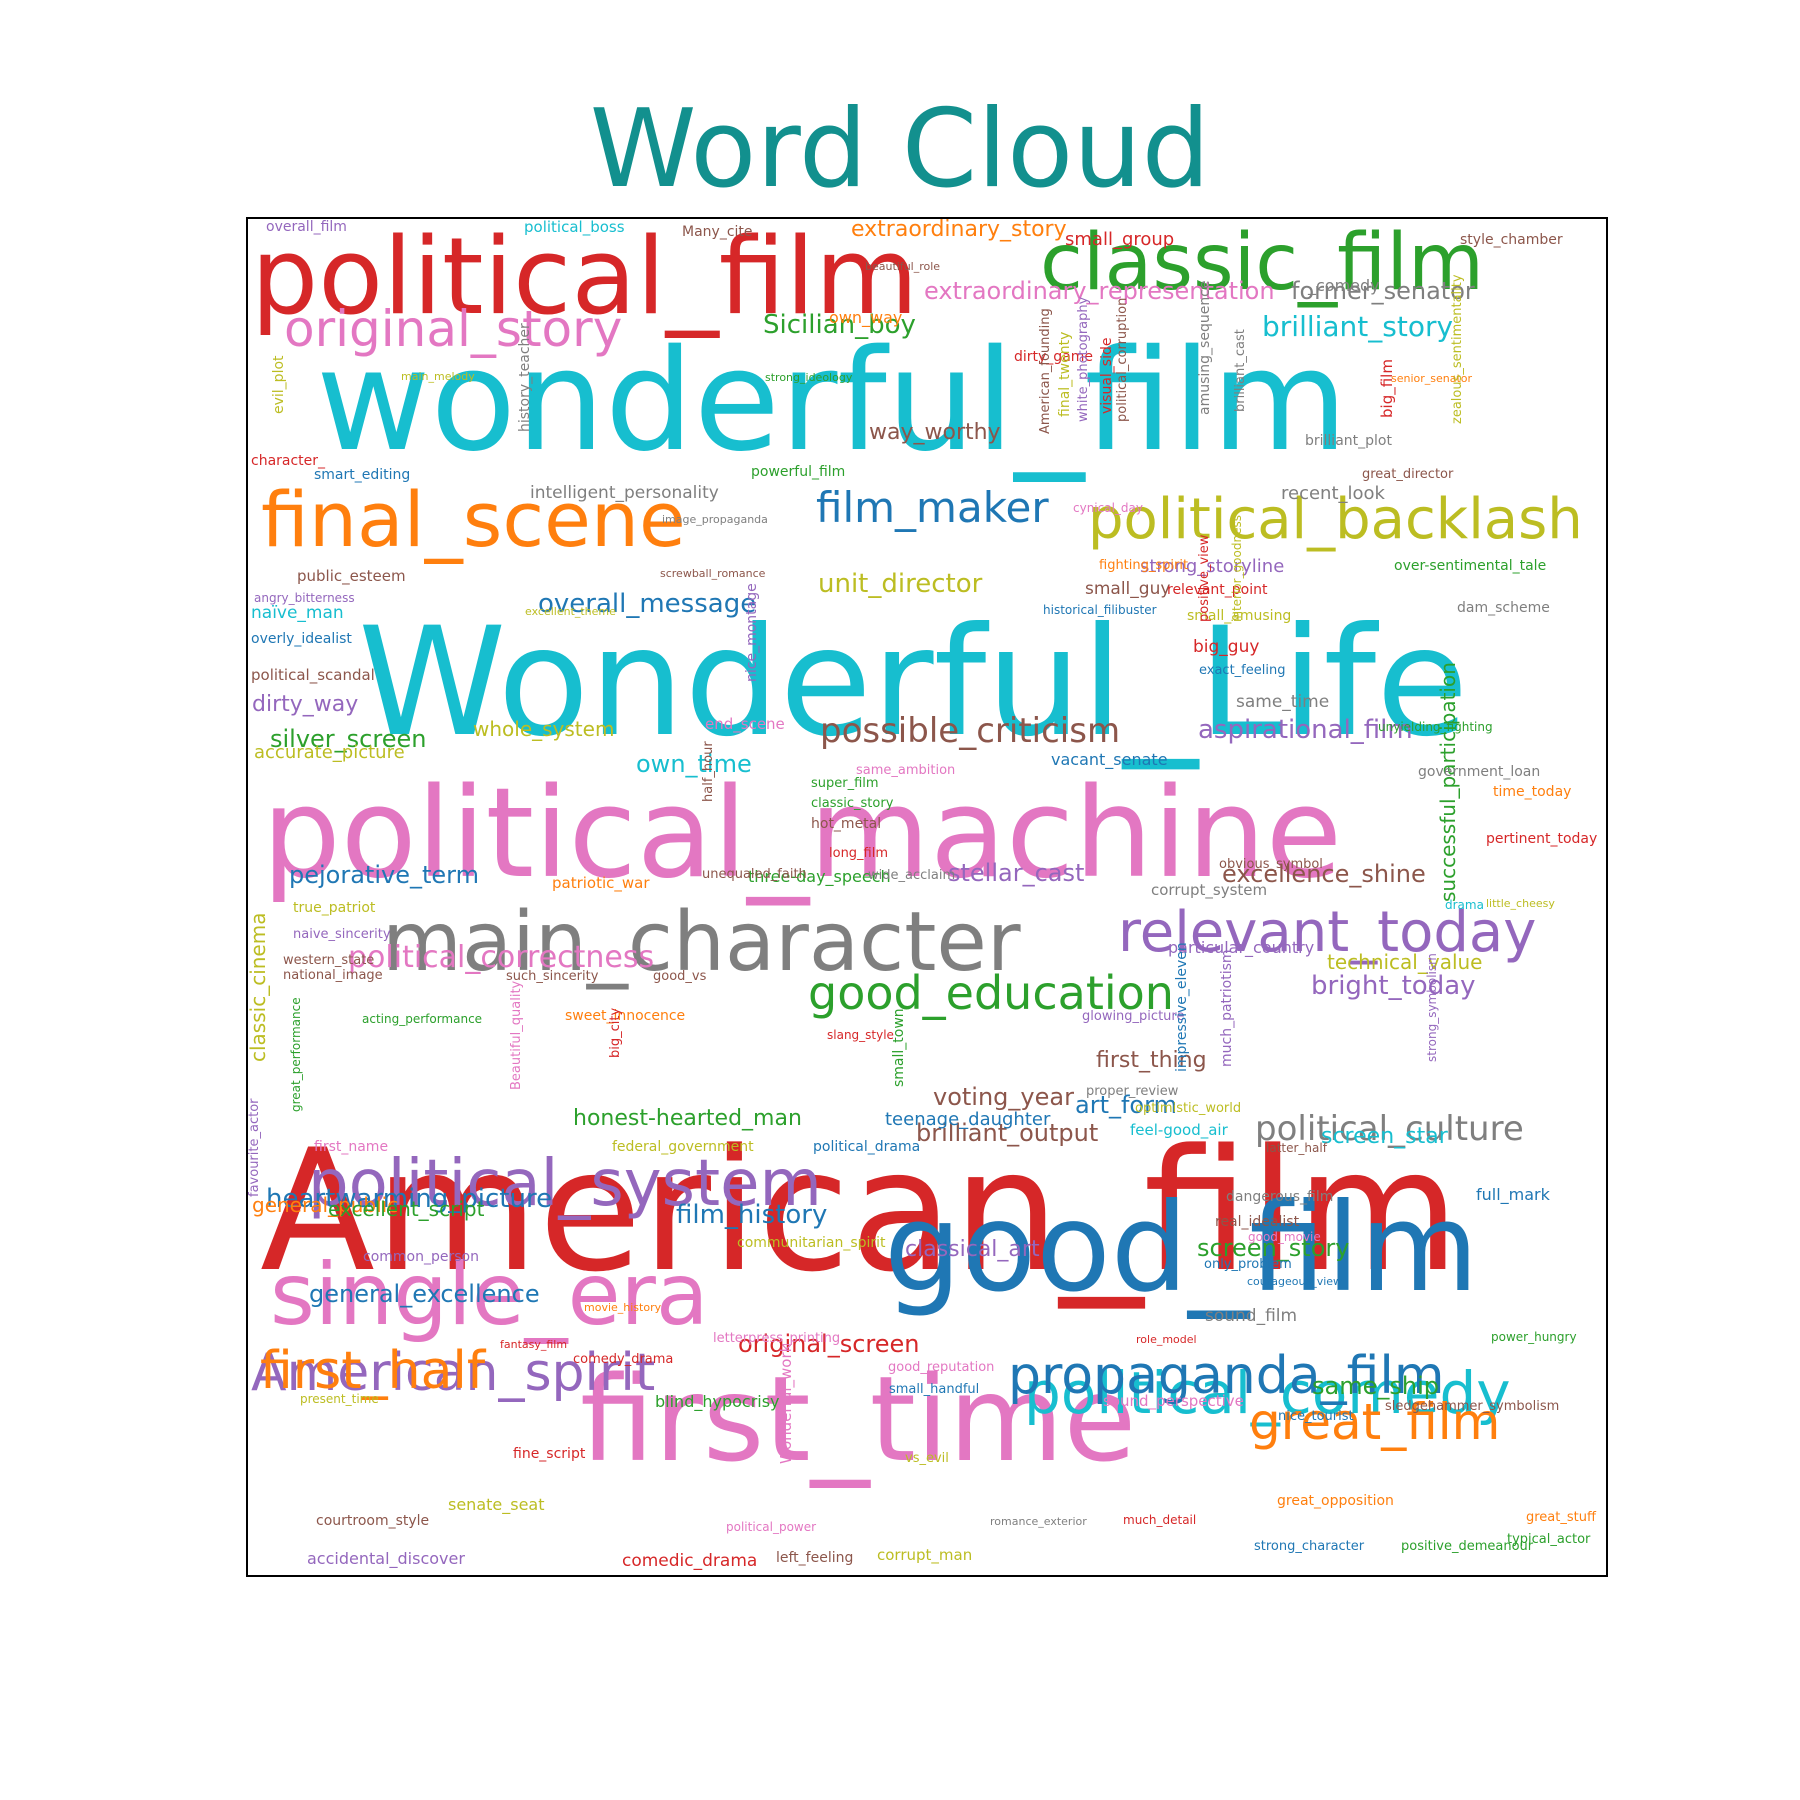 Image resolution: width=1800 pixels, height=1800 pixels. What do you see at coordinates (1128, 589) in the screenshot?
I see `cloud-word: small_guy` at bounding box center [1128, 589].